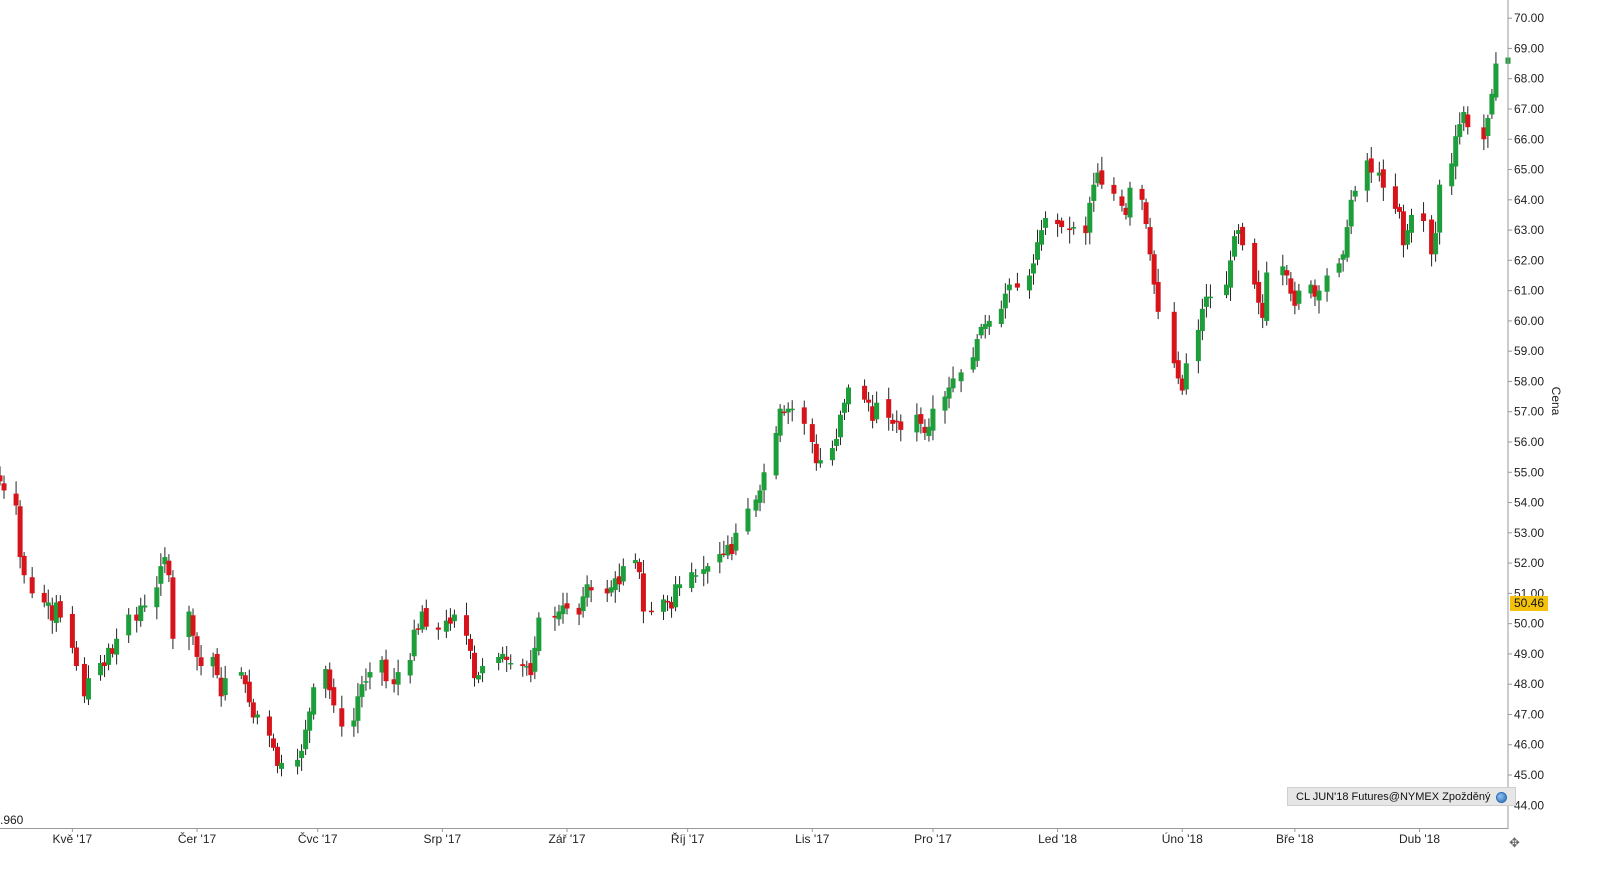 The height and width of the screenshot is (869, 1599). What do you see at coordinates (443, 839) in the screenshot?
I see `x-tick-label: Srp '17` at bounding box center [443, 839].